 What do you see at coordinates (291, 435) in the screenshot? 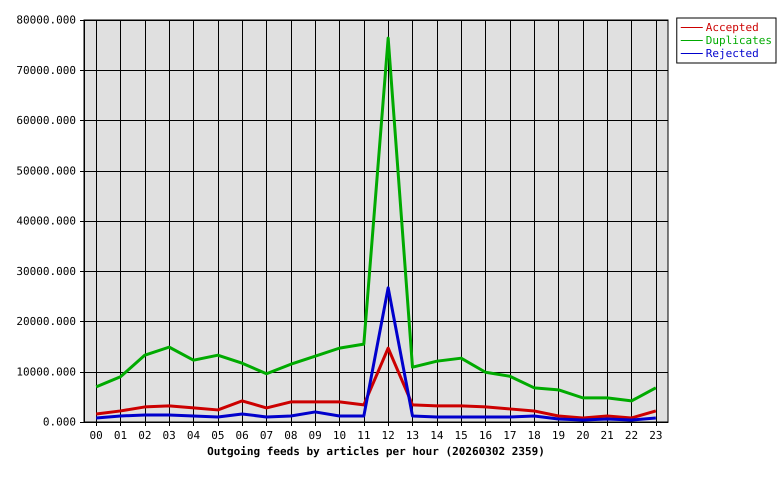
I see `x-tick-label: 08` at bounding box center [291, 435].